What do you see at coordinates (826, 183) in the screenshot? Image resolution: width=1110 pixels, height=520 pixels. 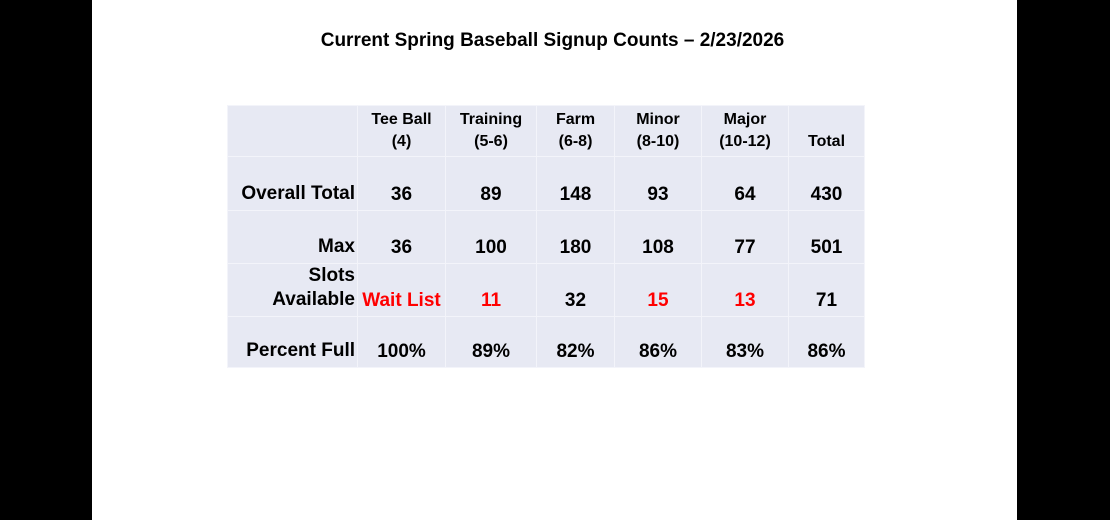 I see `cell: 430` at bounding box center [826, 183].